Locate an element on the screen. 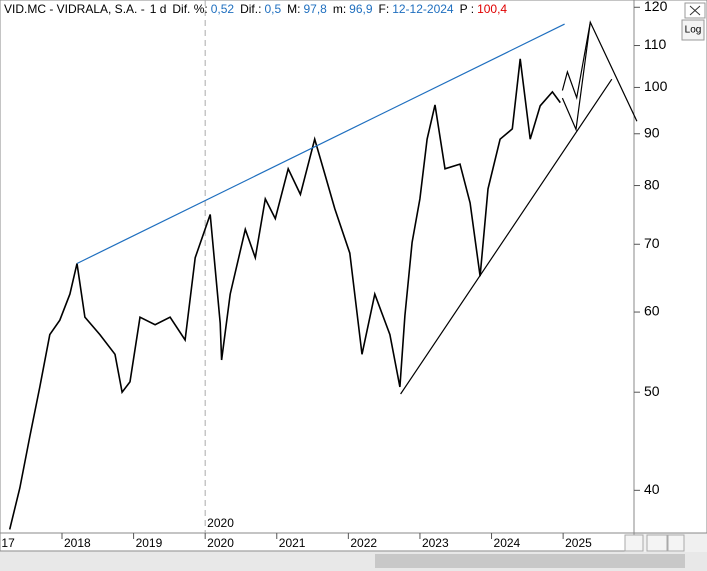 This screenshot has width=707, height=571. log-button is located at coordinates (693, 30).